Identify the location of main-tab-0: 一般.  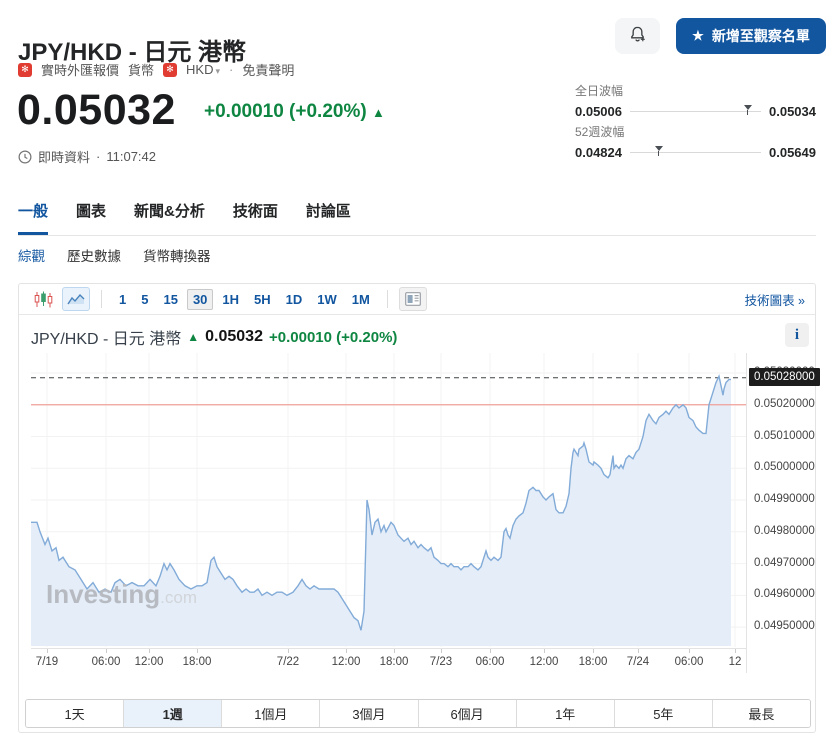
(33, 217).